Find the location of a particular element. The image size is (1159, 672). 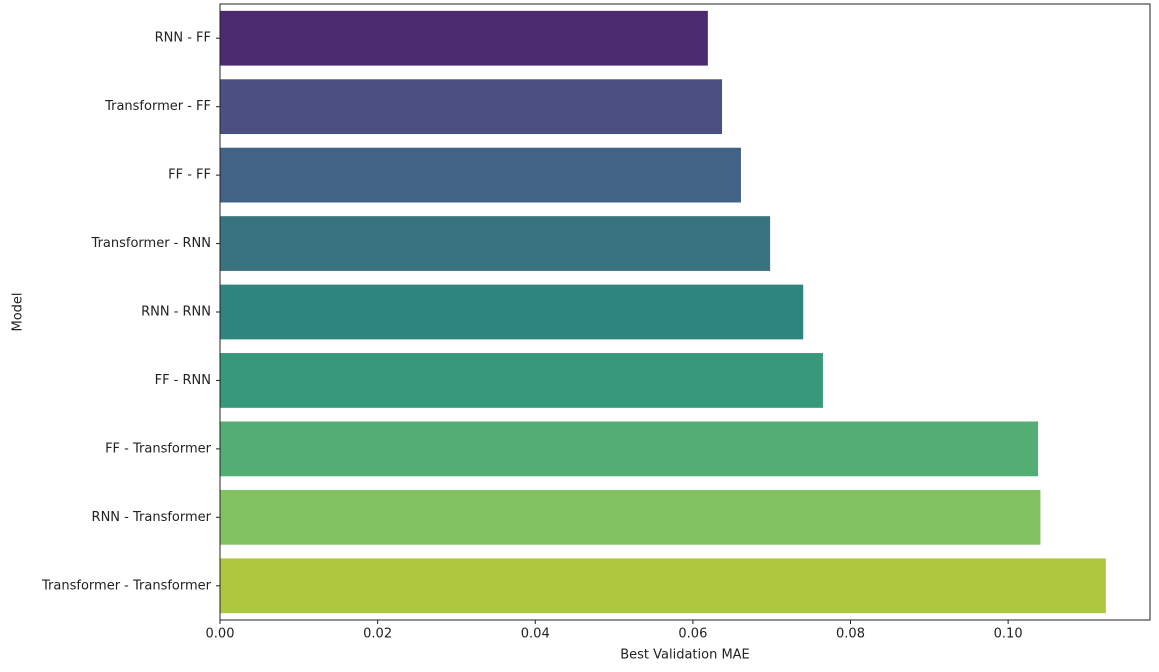

y-tick-label: FF - RNN is located at coordinates (183, 380).